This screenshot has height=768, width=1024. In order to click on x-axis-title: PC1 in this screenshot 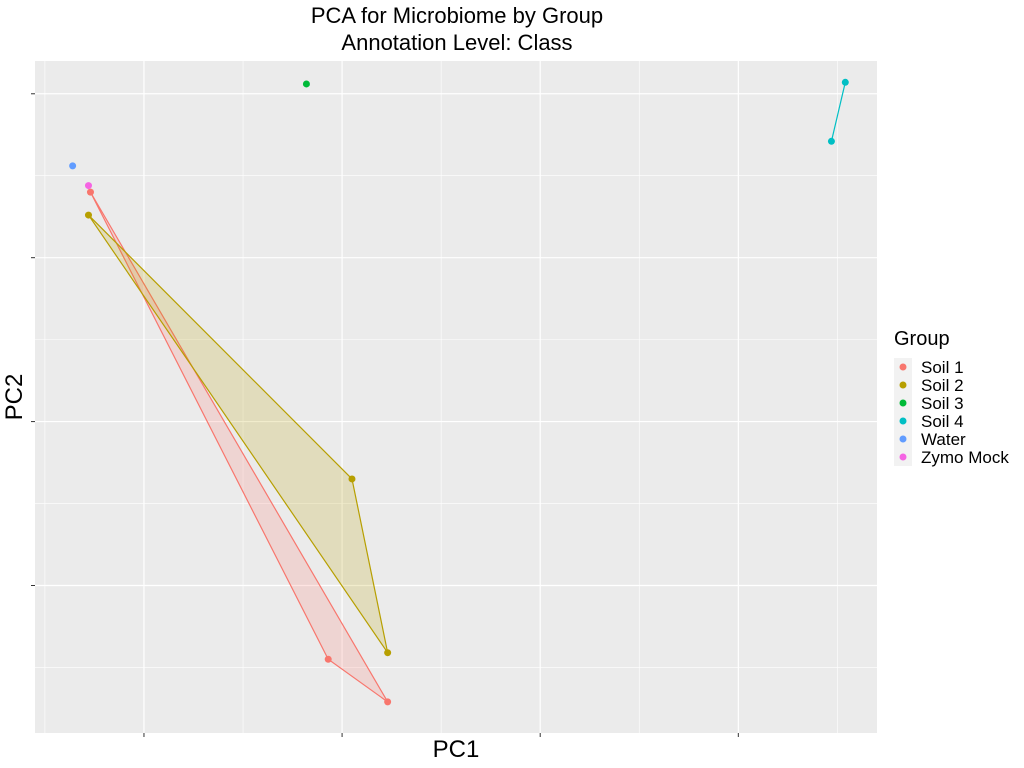, I will do `click(456, 749)`.